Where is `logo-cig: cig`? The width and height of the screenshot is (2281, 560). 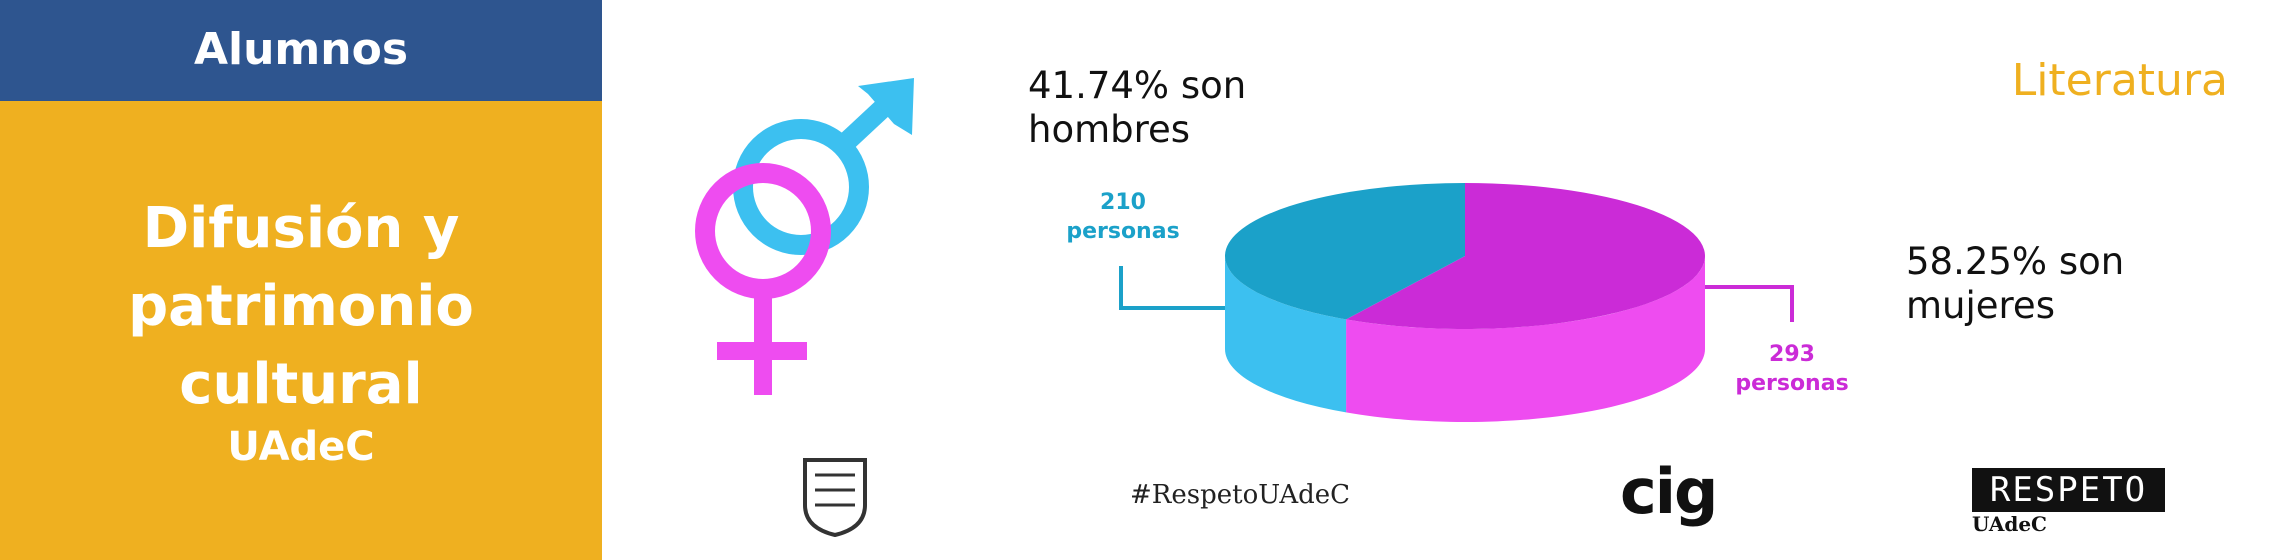
logo-cig: cig is located at coordinates (1669, 491).